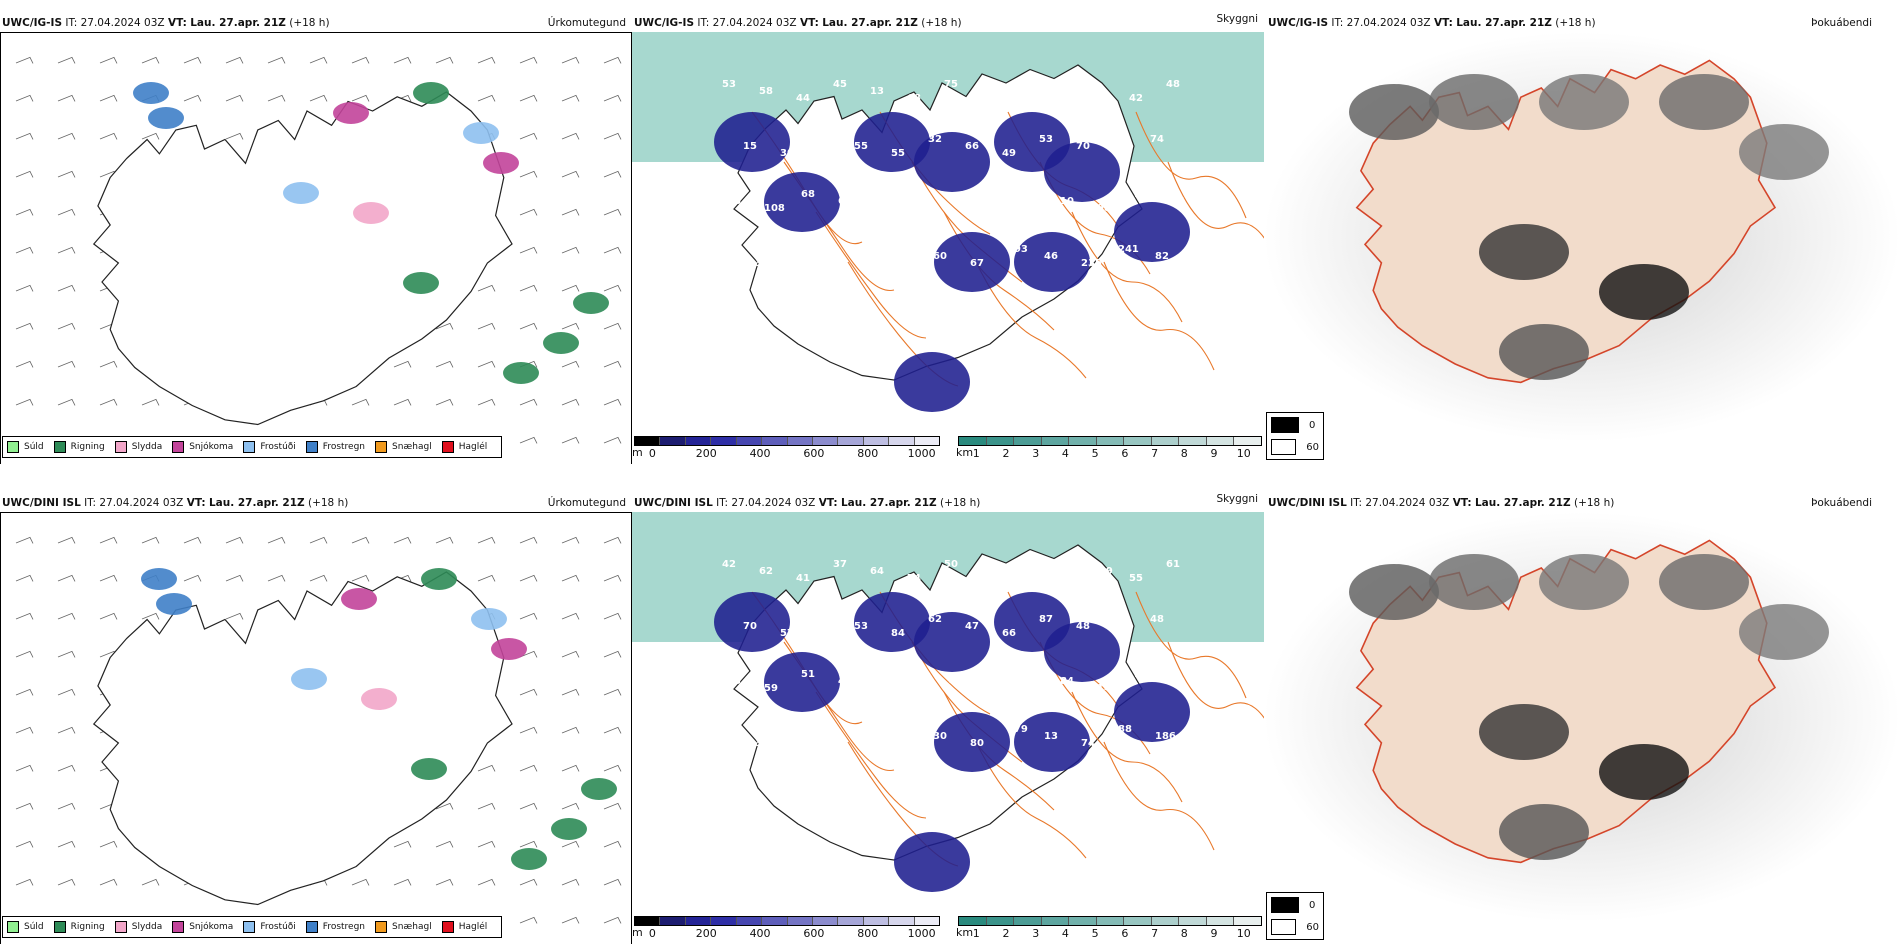  I want to click on colorbar-tick: 3, so click(1036, 933).